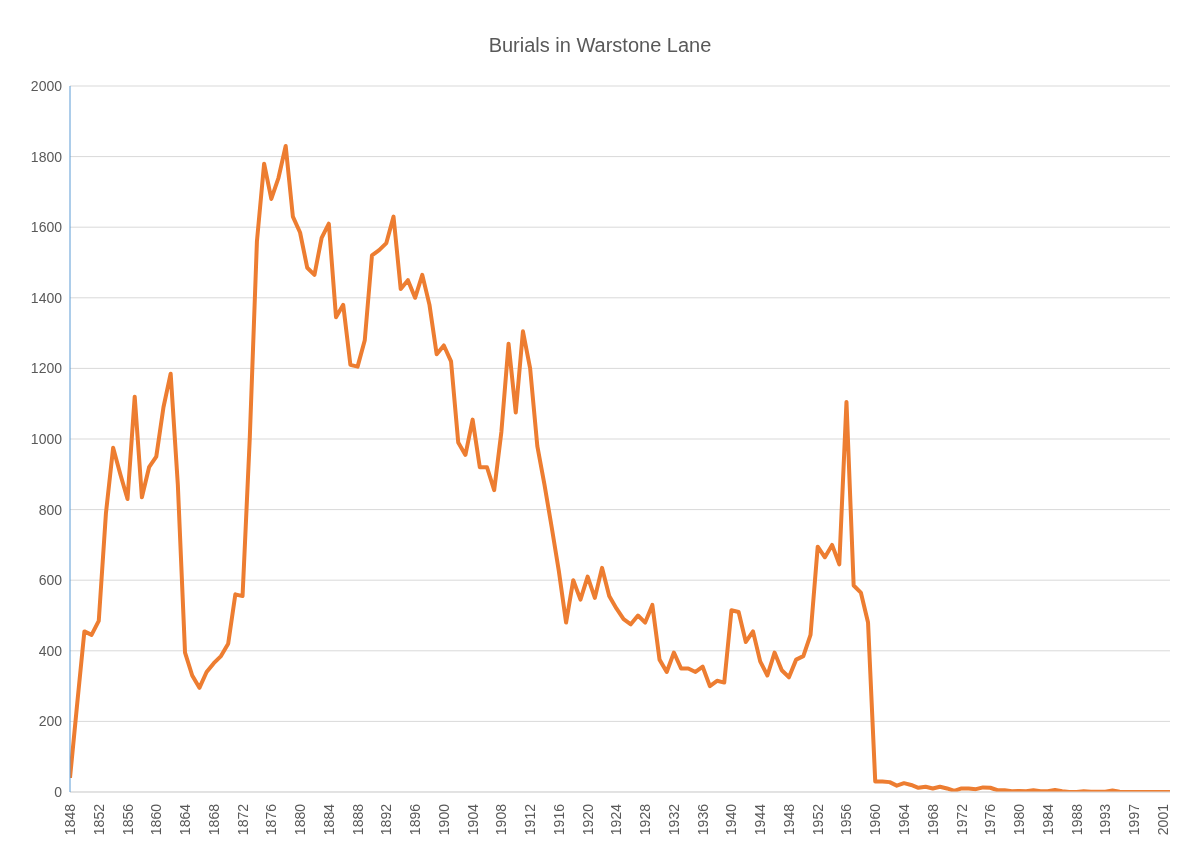 The height and width of the screenshot is (857, 1200). What do you see at coordinates (156, 819) in the screenshot?
I see `x-tick-label: 1860` at bounding box center [156, 819].